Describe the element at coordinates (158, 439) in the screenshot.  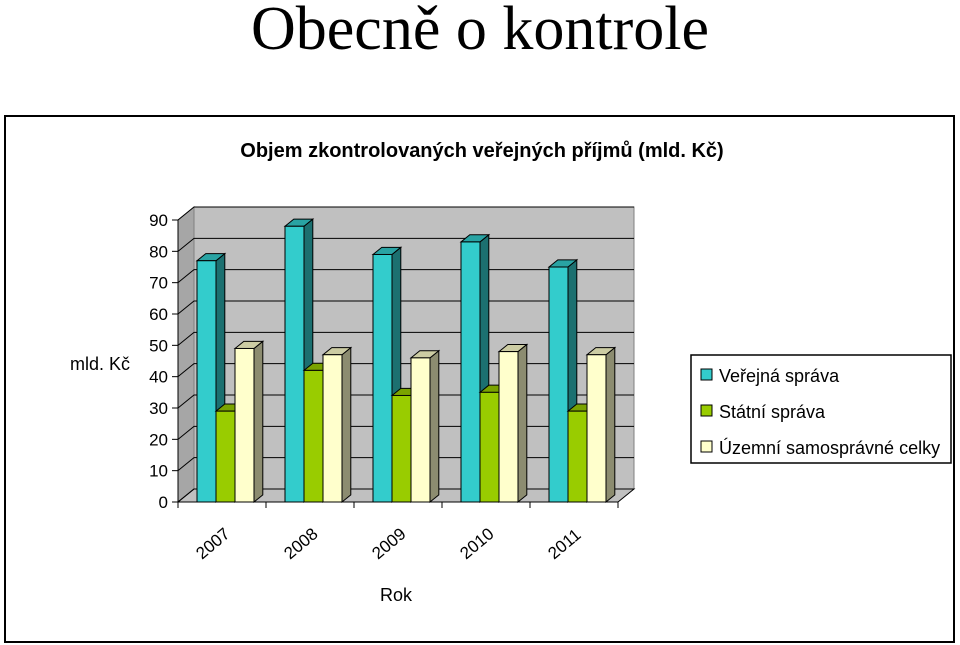
I see `y-tick-label: 20` at that location.